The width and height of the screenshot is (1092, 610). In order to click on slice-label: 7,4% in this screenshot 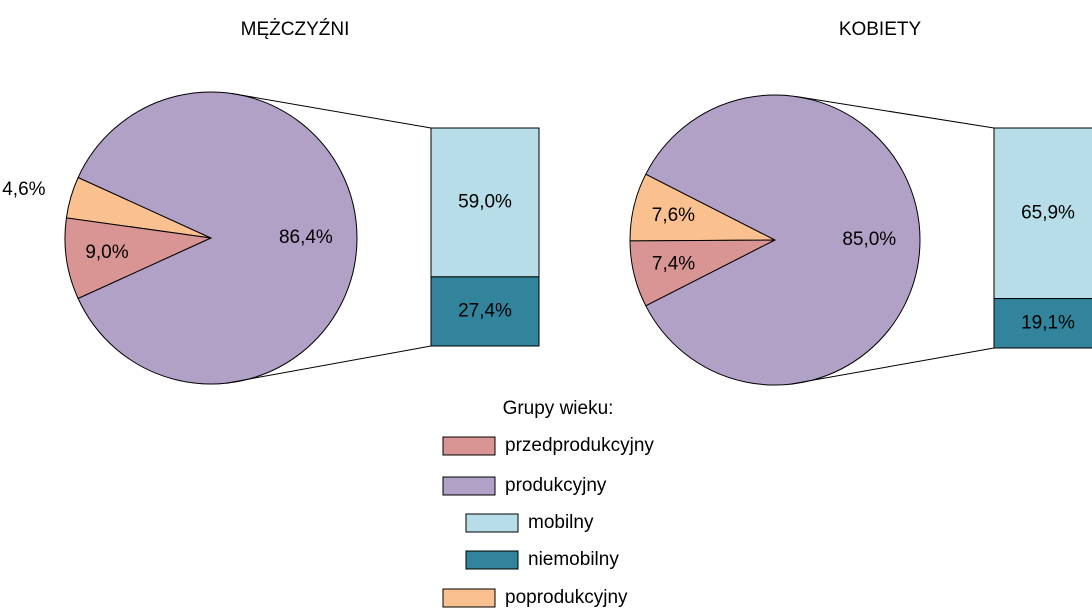, I will do `click(673, 264)`.